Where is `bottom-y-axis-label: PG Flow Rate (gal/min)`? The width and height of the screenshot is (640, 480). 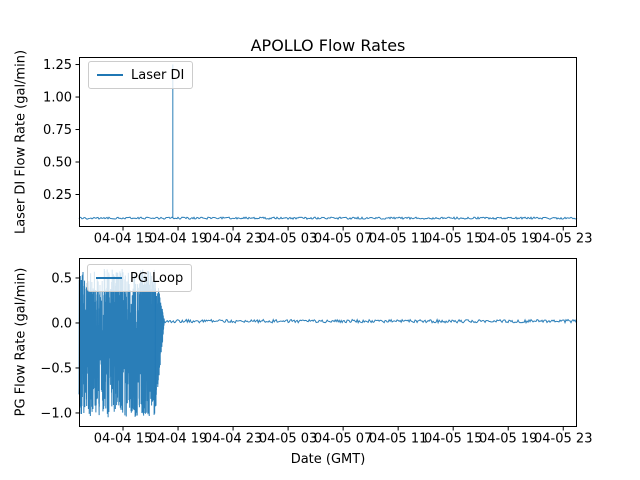
bottom-y-axis-label: PG Flow Rate (gal/min) is located at coordinates (21, 342).